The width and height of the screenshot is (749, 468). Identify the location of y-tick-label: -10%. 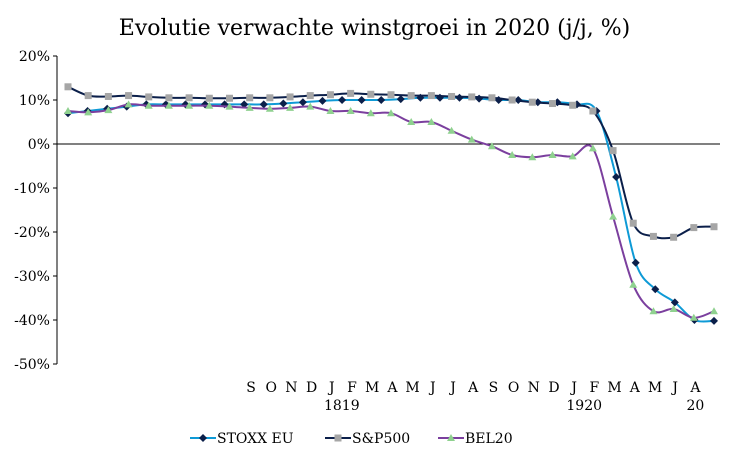
(32, 189).